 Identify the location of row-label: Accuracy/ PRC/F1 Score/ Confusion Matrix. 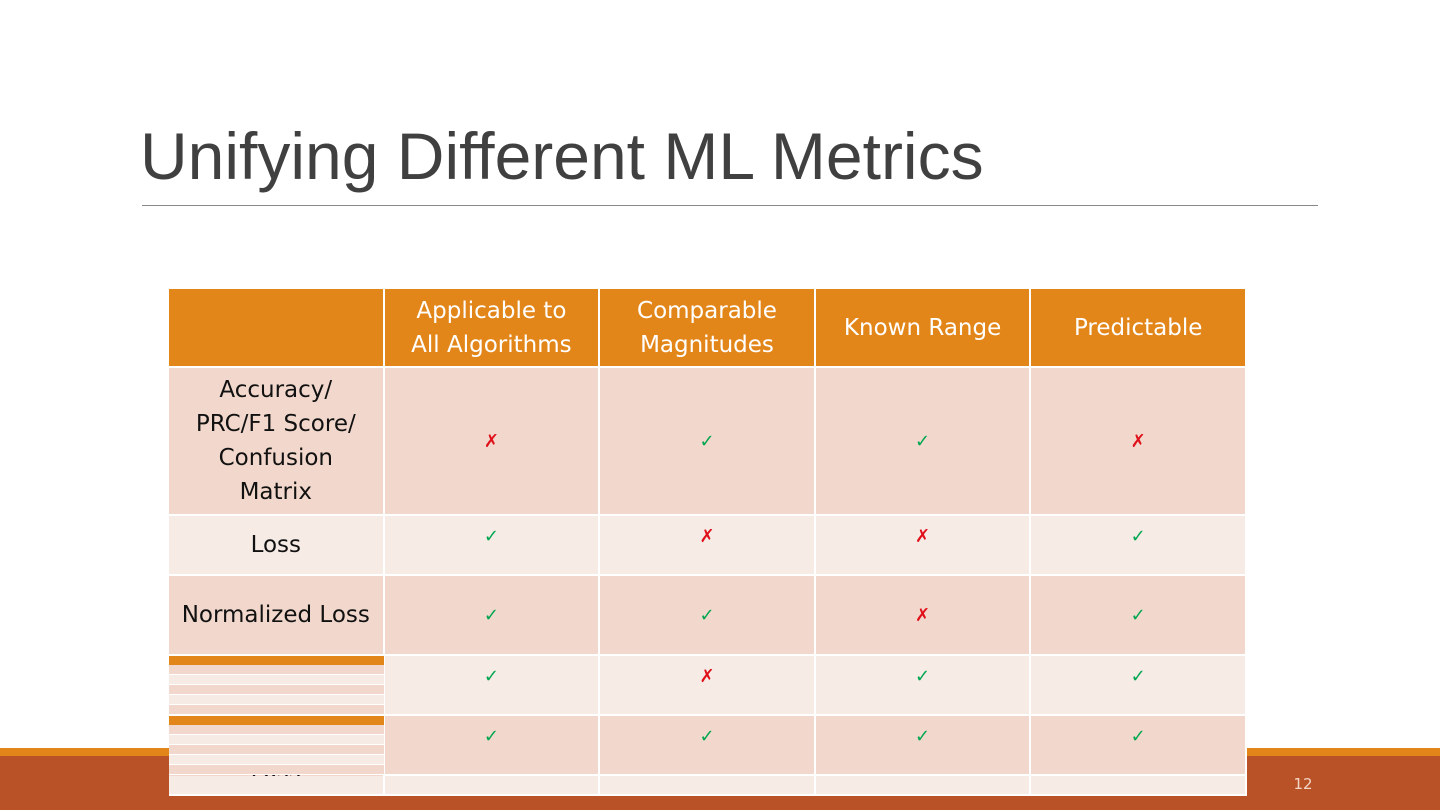
(277, 442).